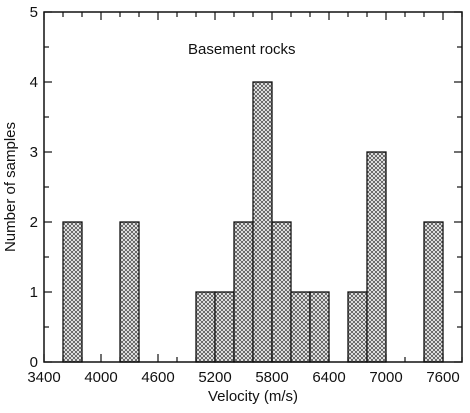 The width and height of the screenshot is (470, 413). What do you see at coordinates (10, 187) in the screenshot?
I see `y-axis-title: Number of samples` at bounding box center [10, 187].